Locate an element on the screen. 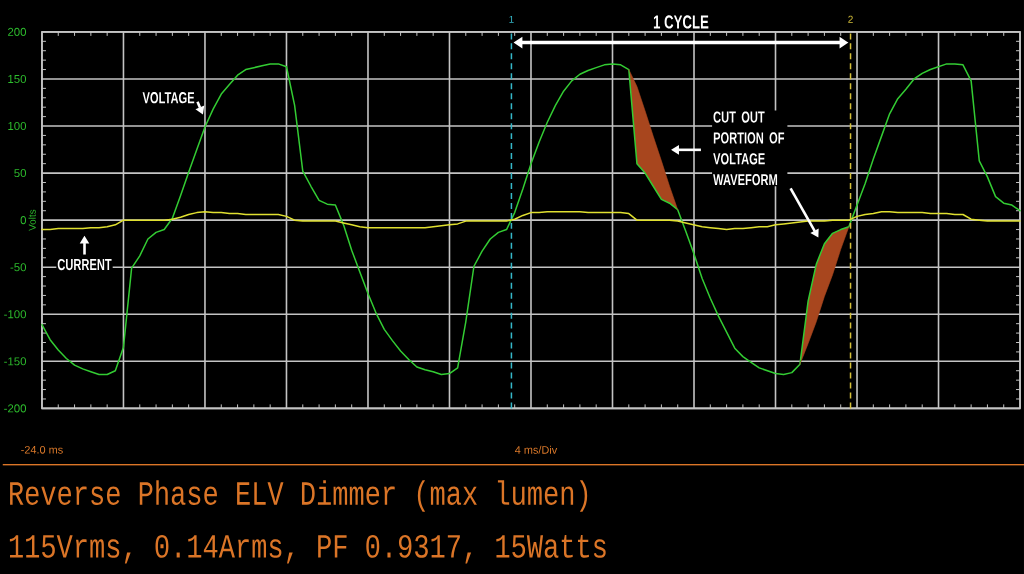 The image size is (1024, 574). y-tick-label: -100 is located at coordinates (15, 314).